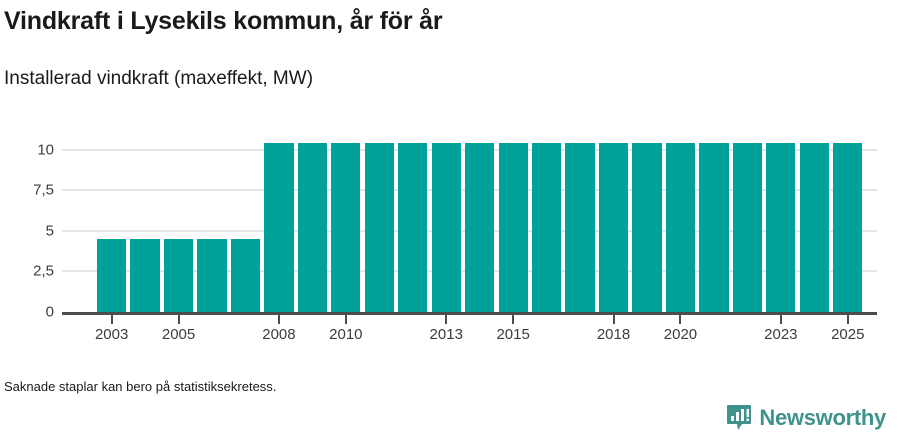 The image size is (900, 439). What do you see at coordinates (49, 231) in the screenshot?
I see `y-axis-tick-label: 5` at bounding box center [49, 231].